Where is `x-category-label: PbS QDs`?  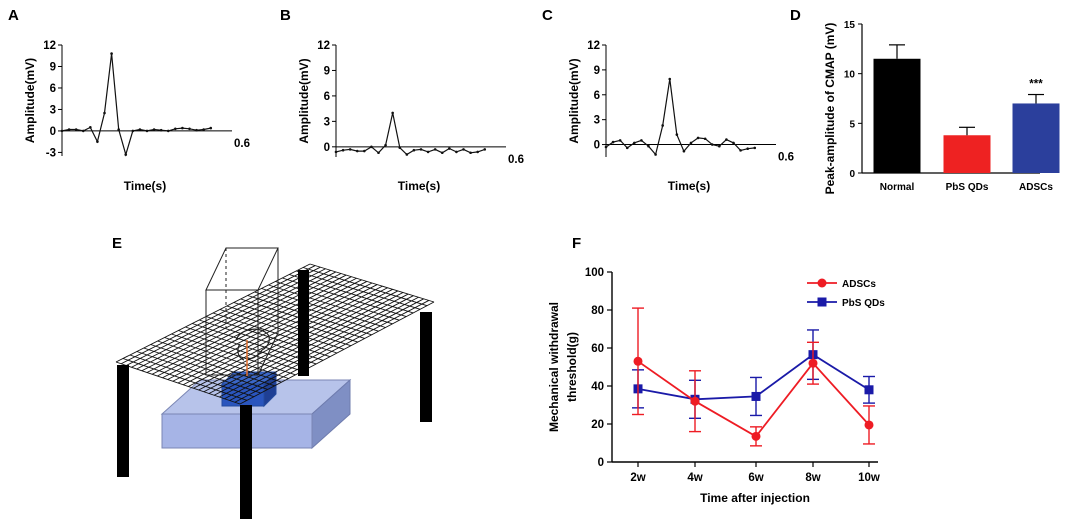
x-category-label: PbS QDs is located at coordinates (967, 187).